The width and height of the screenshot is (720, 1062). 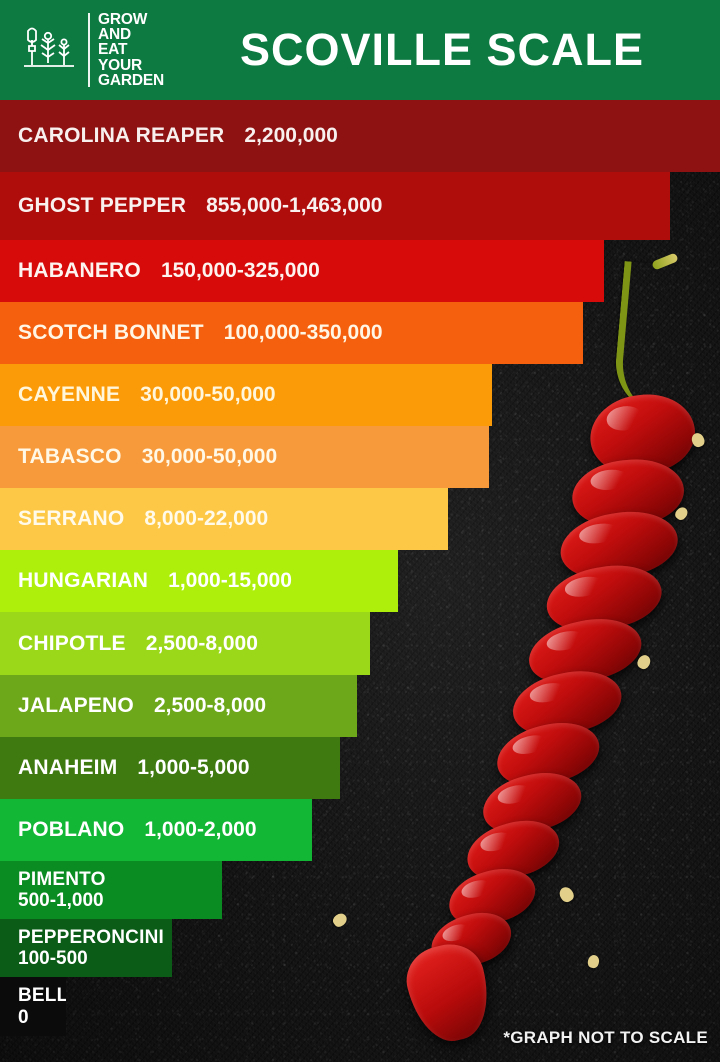 What do you see at coordinates (71, 829) in the screenshot?
I see `pepper-name: POBLANO` at bounding box center [71, 829].